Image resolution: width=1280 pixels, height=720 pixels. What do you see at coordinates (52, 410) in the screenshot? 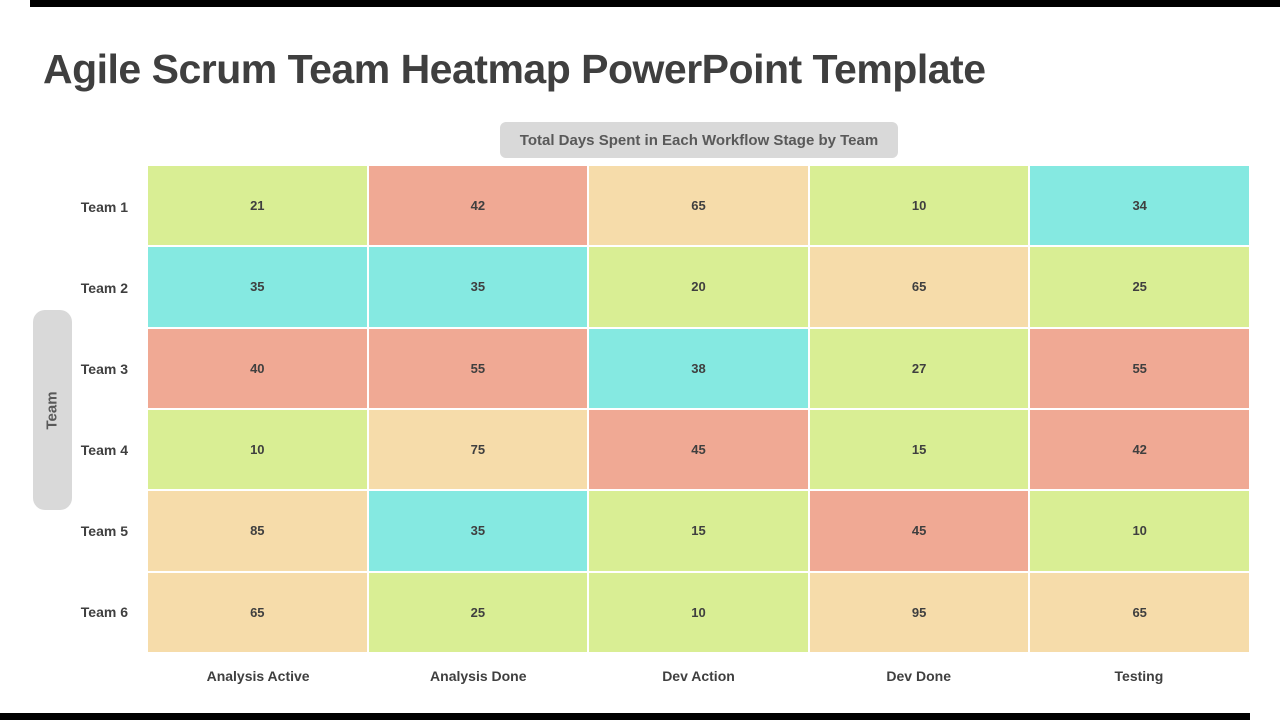
I see `y-axis-label-pill: Team` at bounding box center [52, 410].